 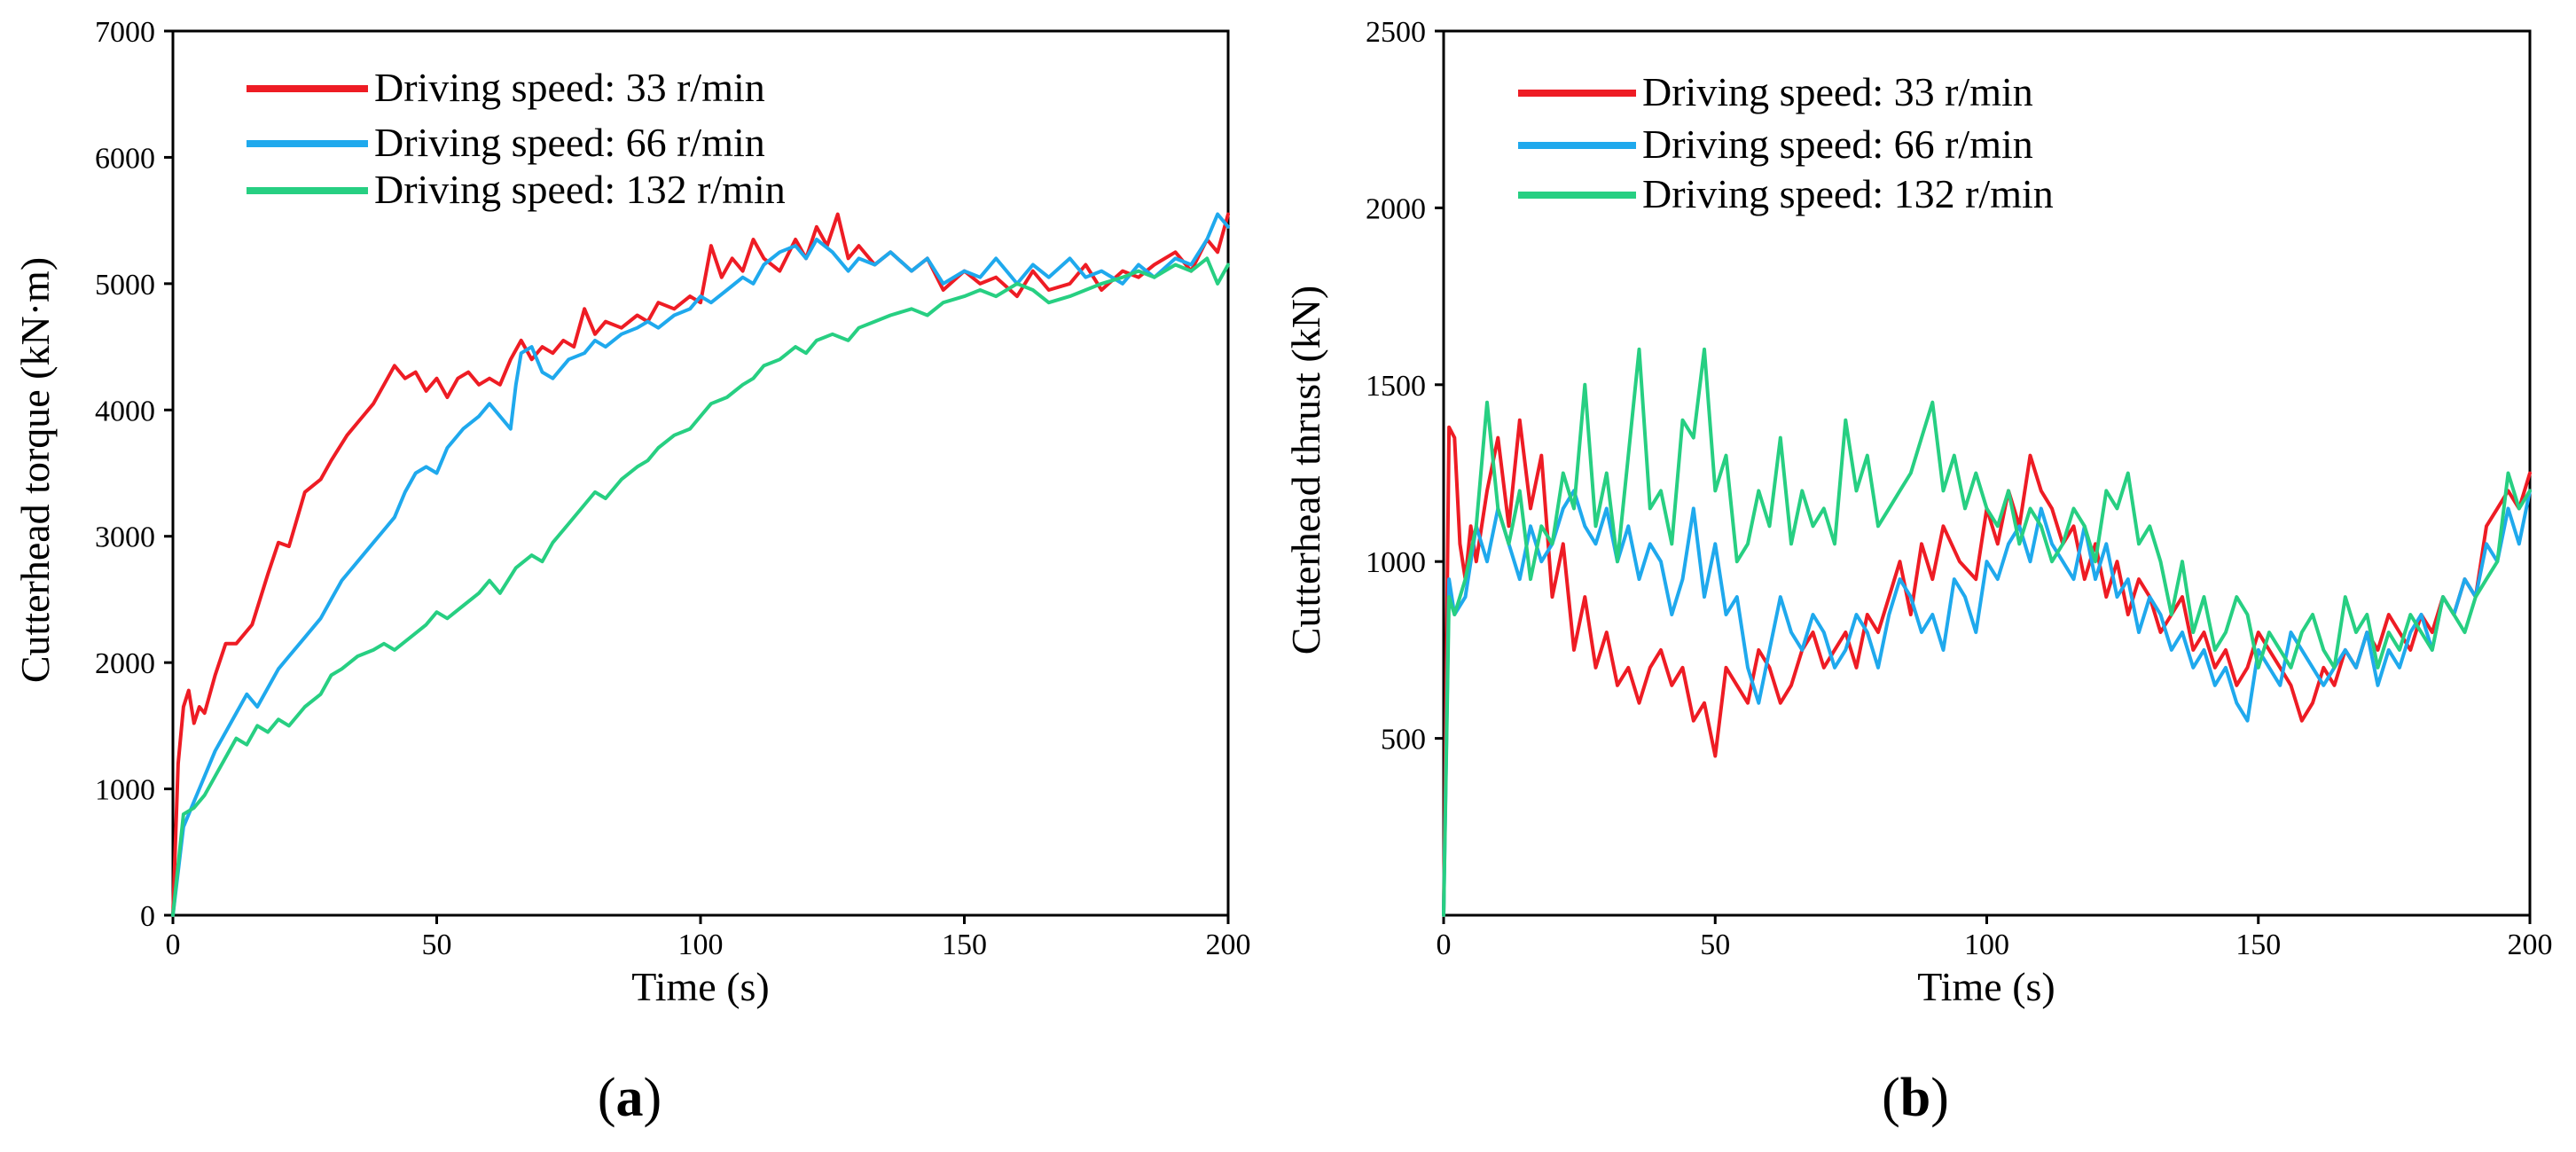 I want to click on legend-label-a-66: Driving speed: 66 r/min, so click(x=569, y=142).